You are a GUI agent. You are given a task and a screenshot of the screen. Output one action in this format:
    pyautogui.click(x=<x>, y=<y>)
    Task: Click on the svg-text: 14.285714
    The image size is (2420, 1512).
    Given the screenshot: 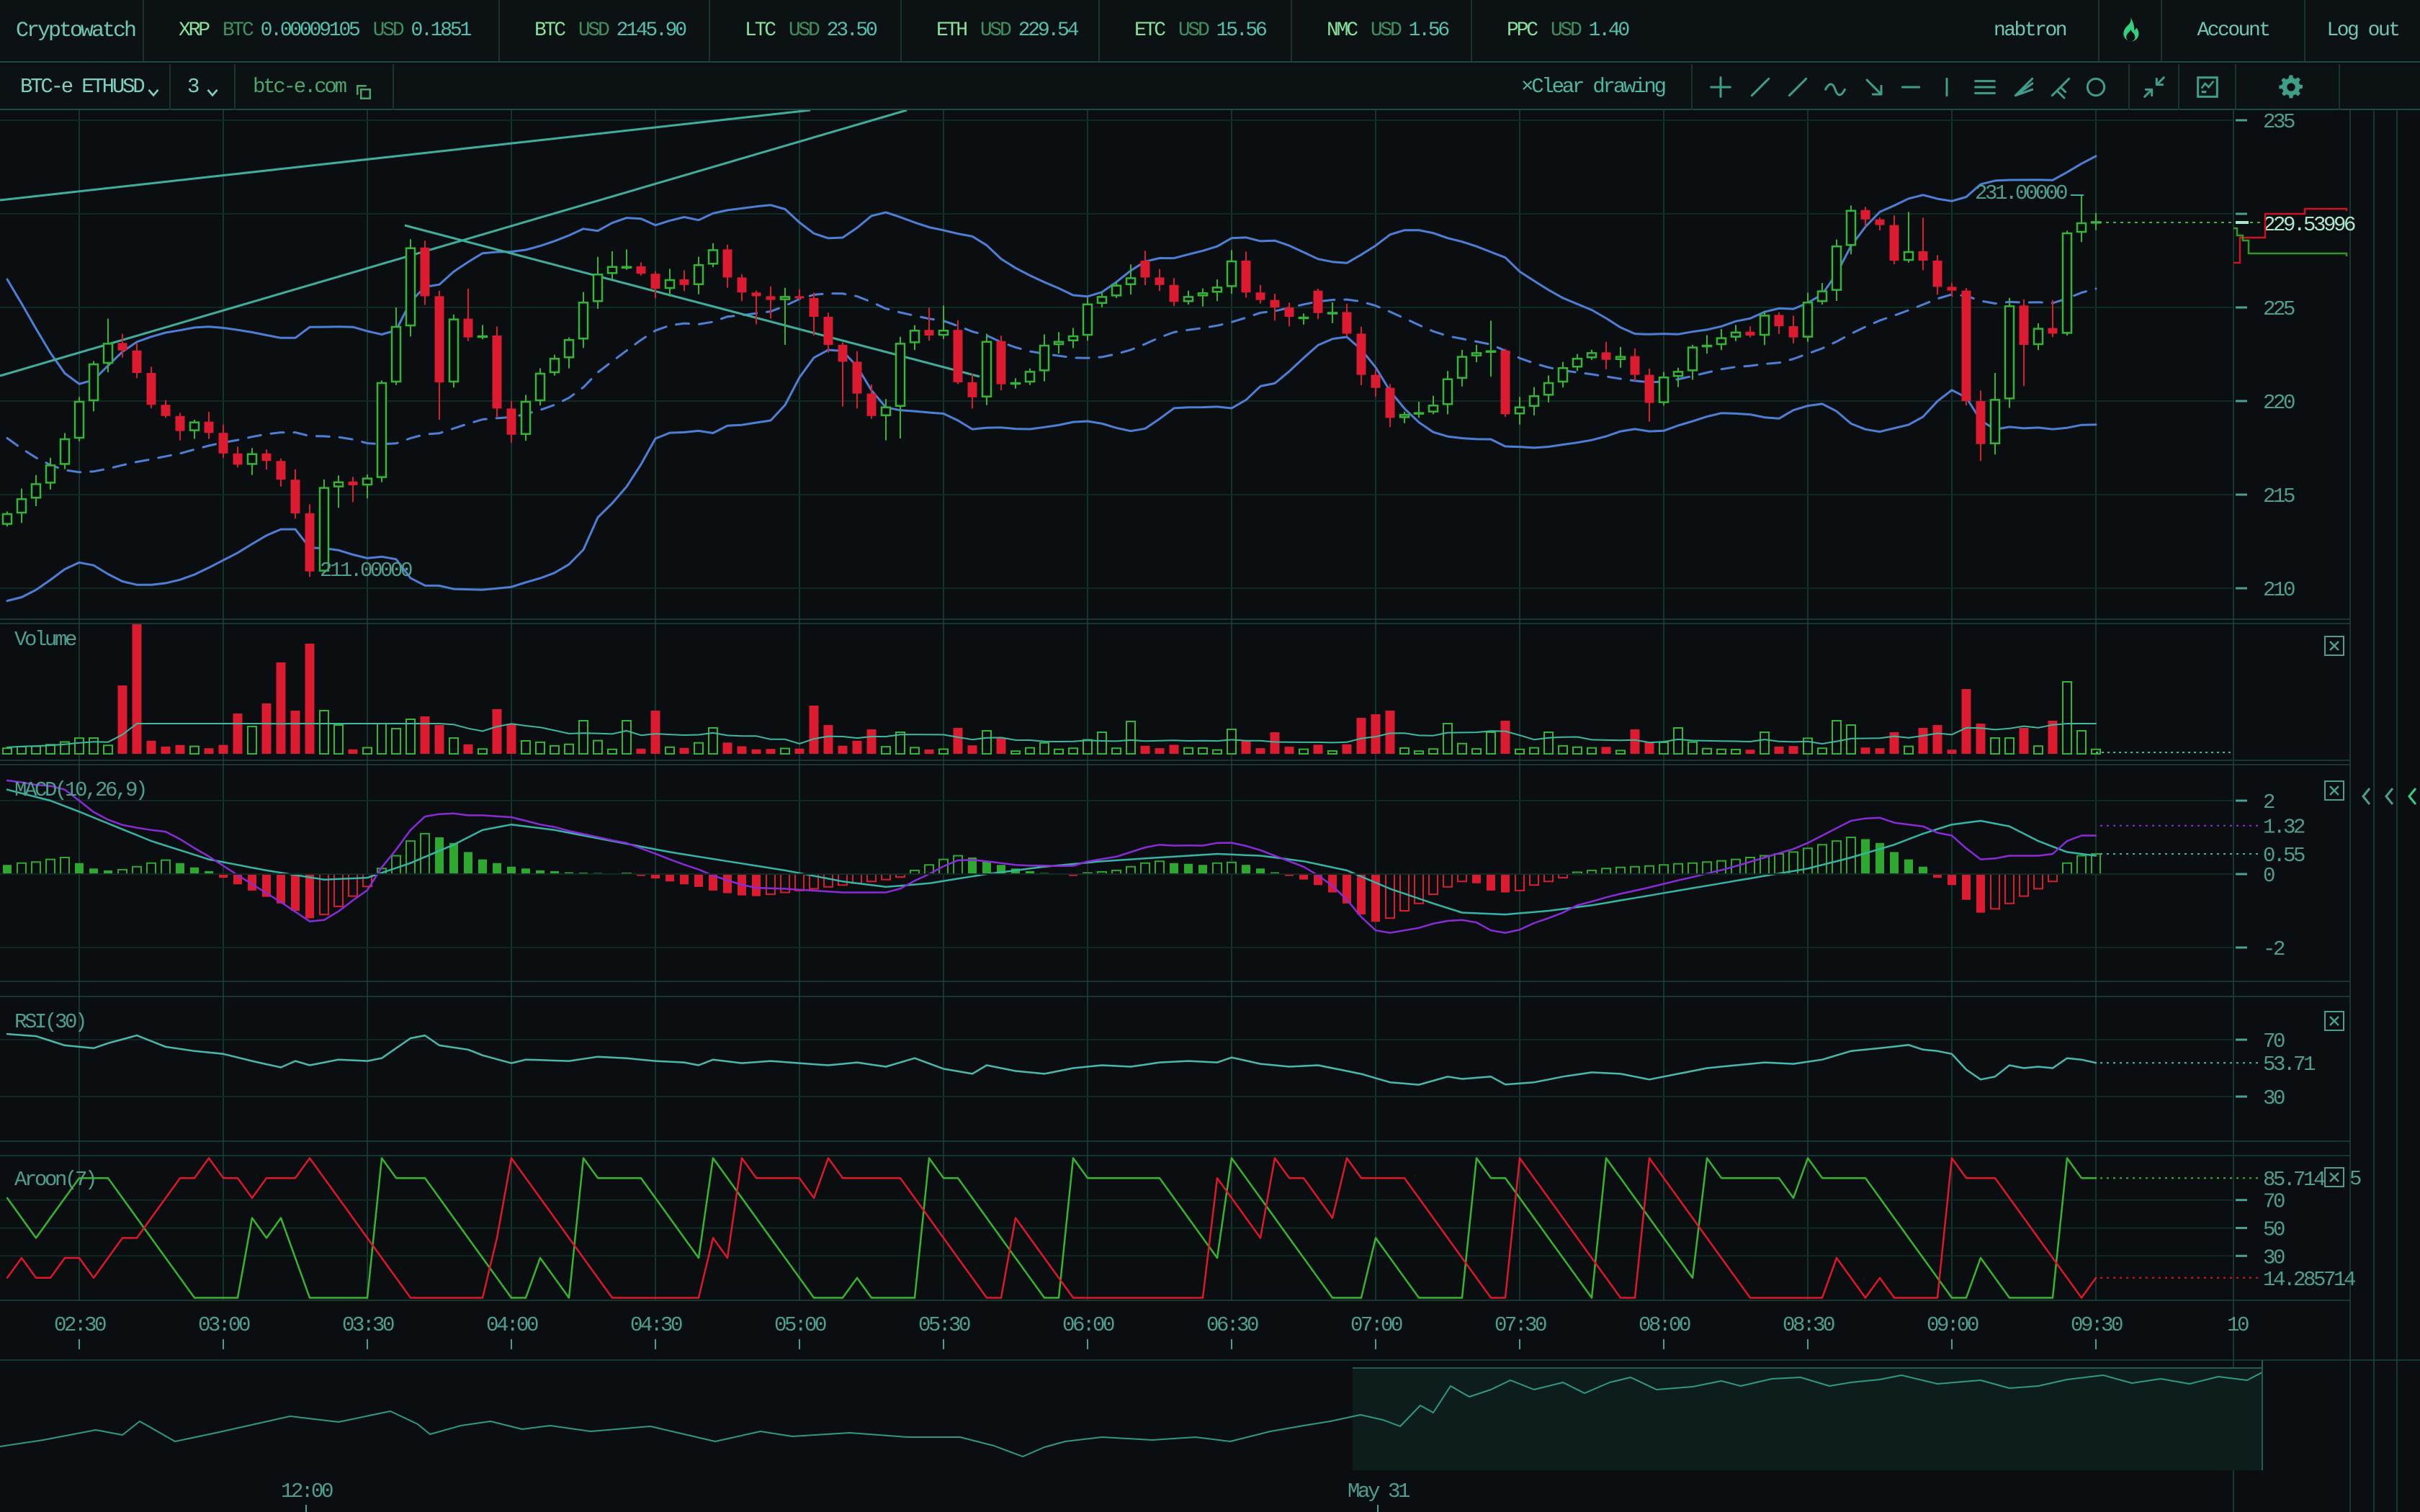 What is the action you would take?
    pyautogui.click(x=2309, y=1280)
    